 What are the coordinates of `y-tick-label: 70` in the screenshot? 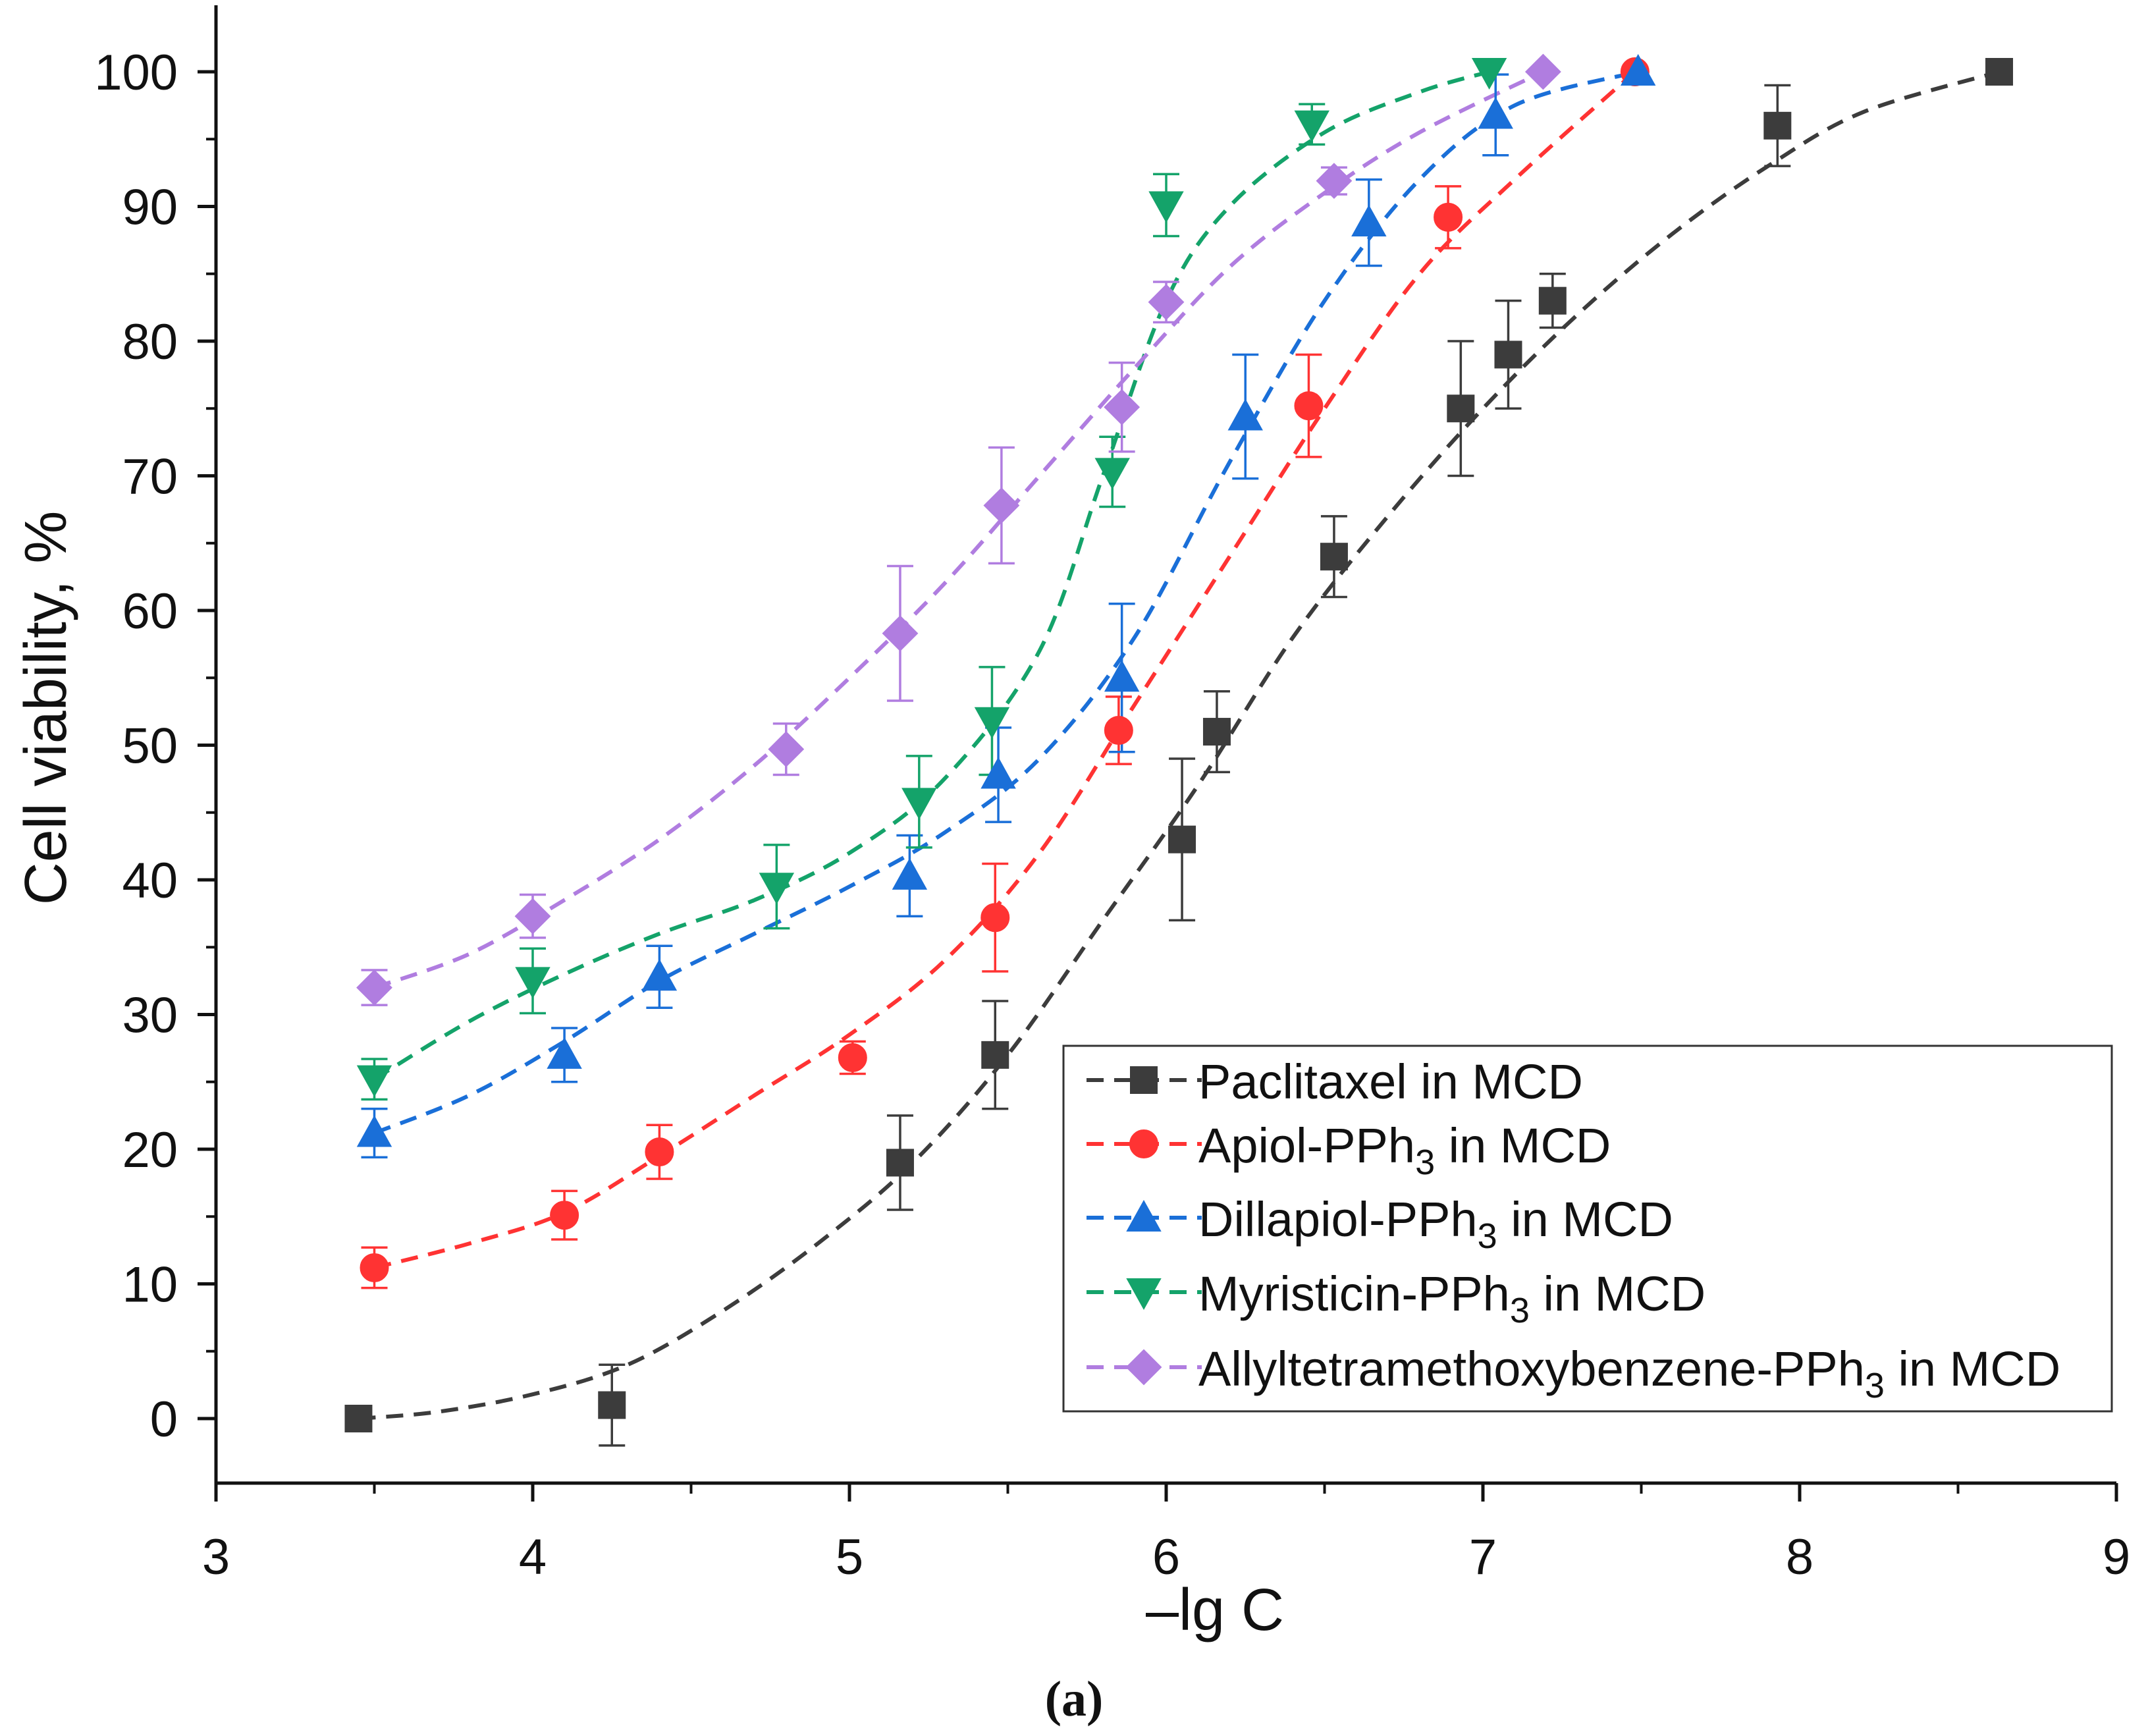 It's located at (150, 477).